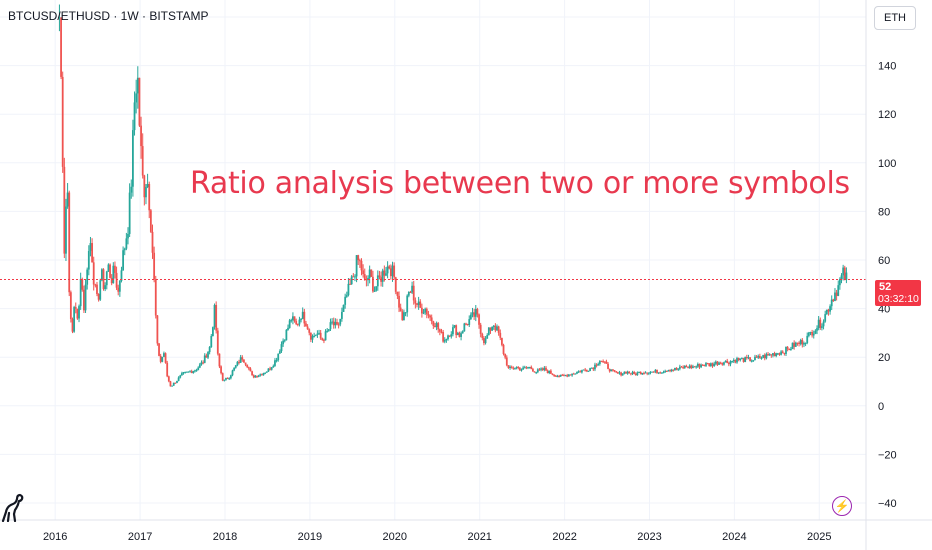  What do you see at coordinates (884, 212) in the screenshot?
I see `y-tick-label: 80` at bounding box center [884, 212].